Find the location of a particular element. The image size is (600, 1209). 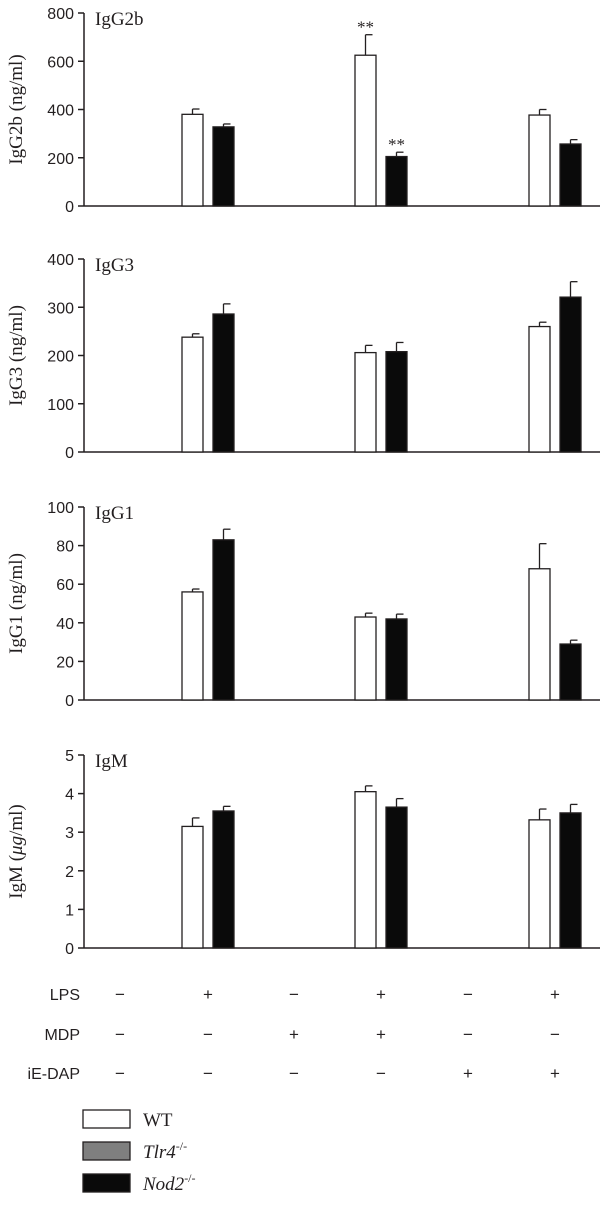

panel-title: IgG2b is located at coordinates (119, 19).